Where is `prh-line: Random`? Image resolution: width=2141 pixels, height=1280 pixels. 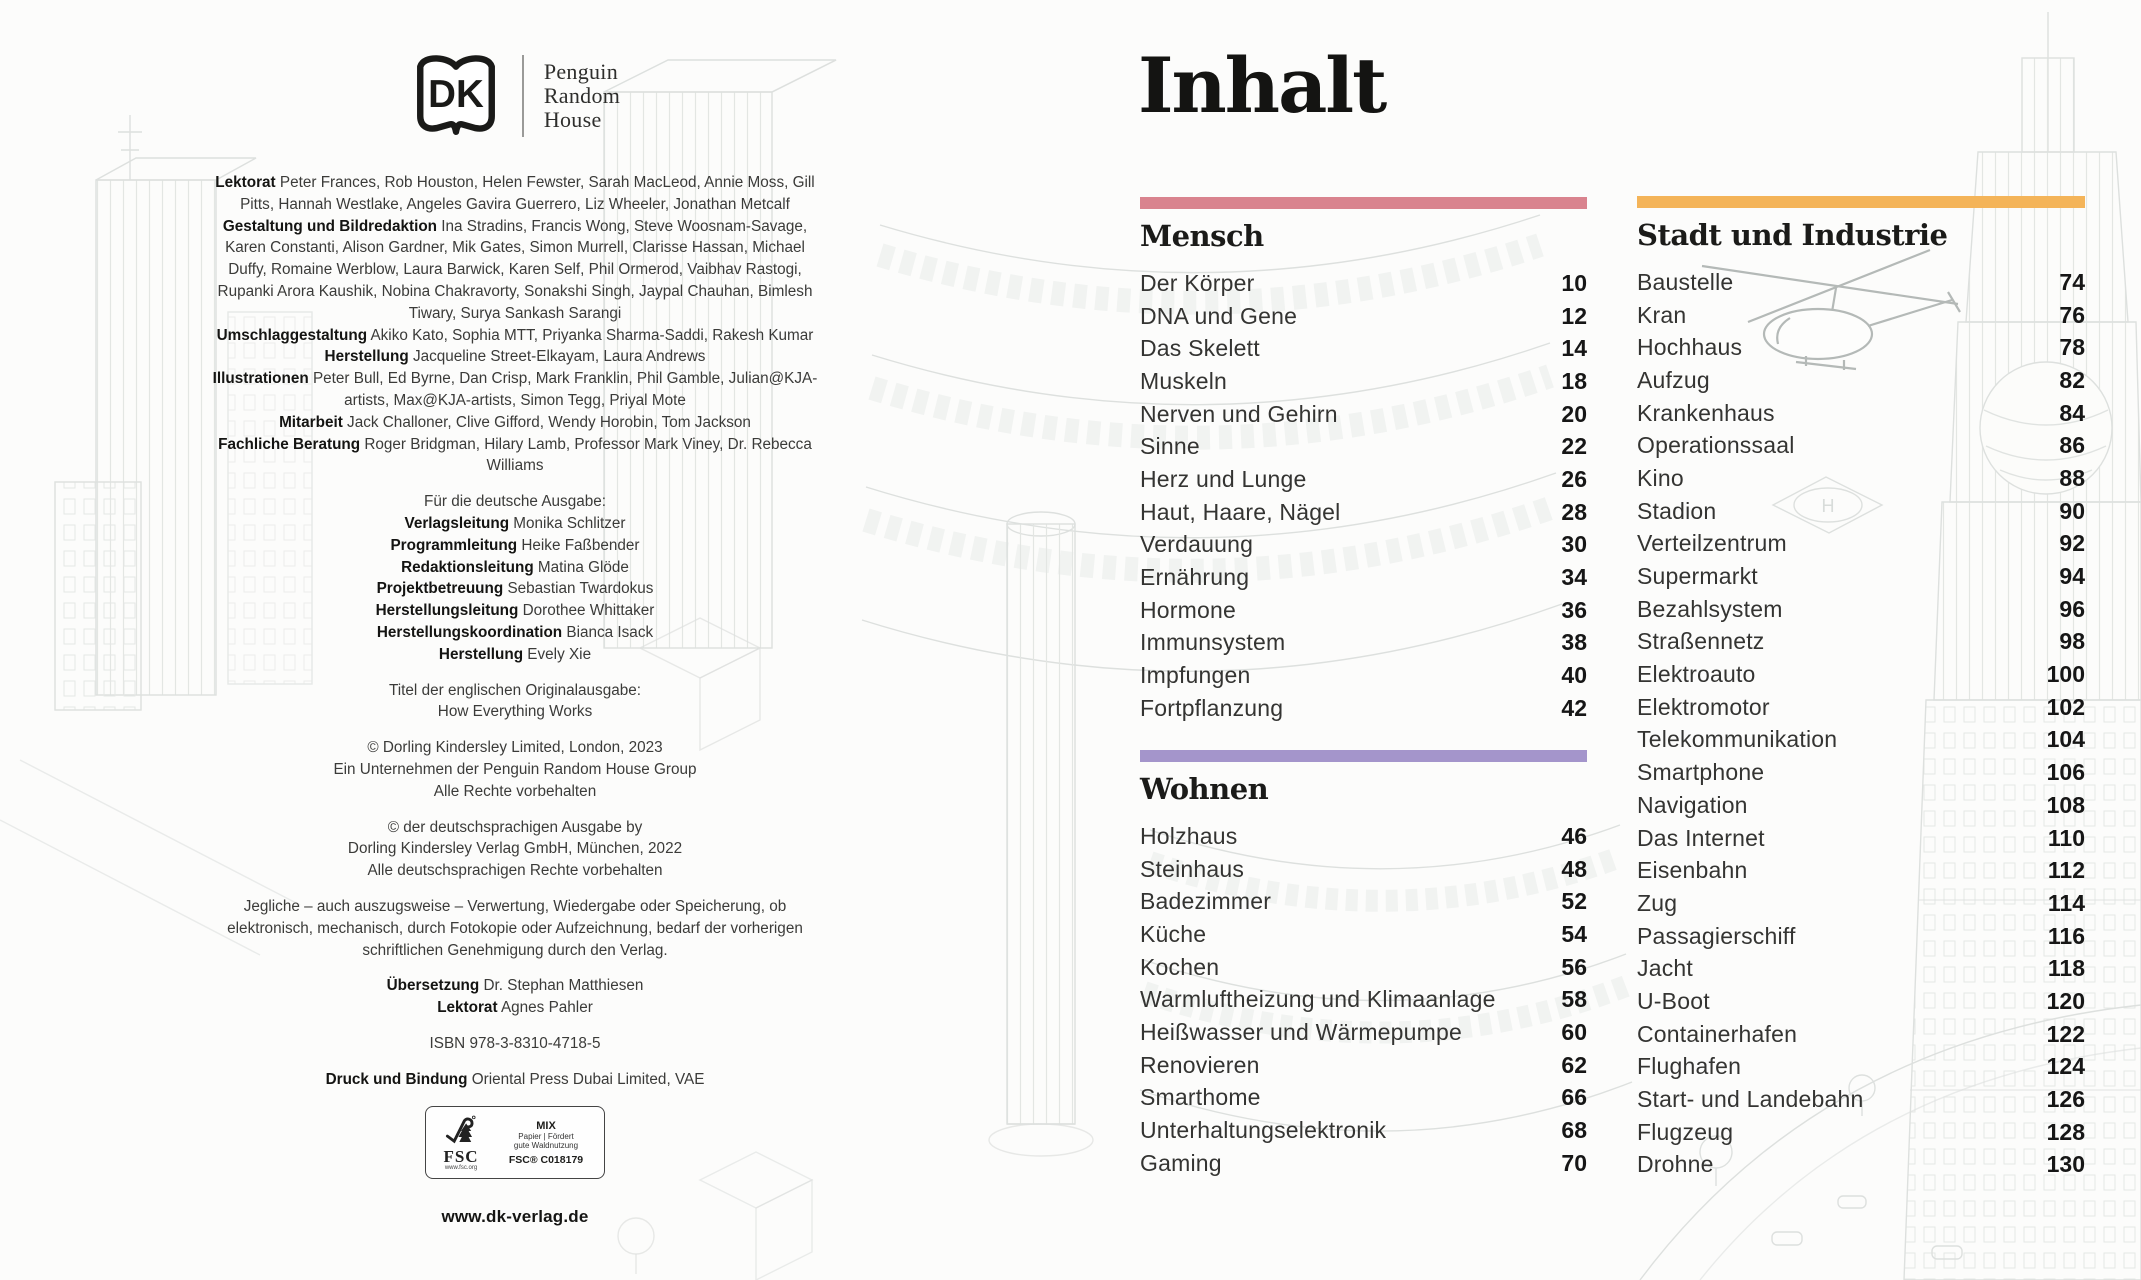
prh-line: Random is located at coordinates (582, 95).